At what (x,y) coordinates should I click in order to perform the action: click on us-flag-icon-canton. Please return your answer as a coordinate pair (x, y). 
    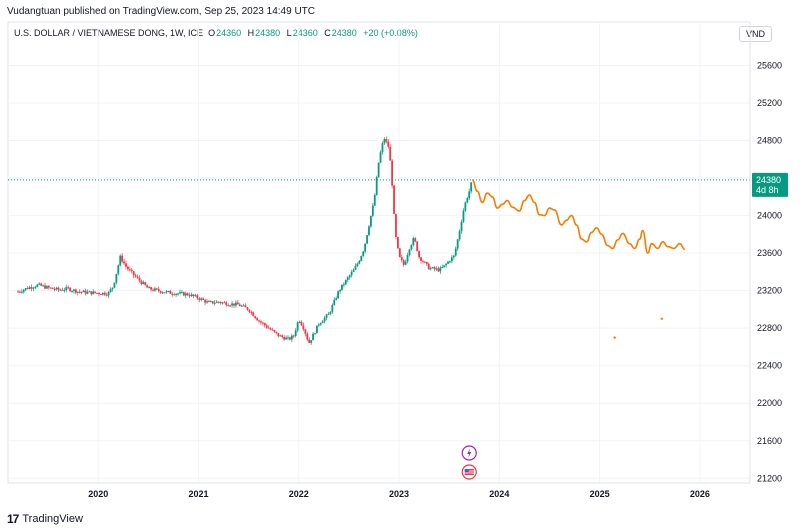
    Looking at the image, I should click on (466, 470).